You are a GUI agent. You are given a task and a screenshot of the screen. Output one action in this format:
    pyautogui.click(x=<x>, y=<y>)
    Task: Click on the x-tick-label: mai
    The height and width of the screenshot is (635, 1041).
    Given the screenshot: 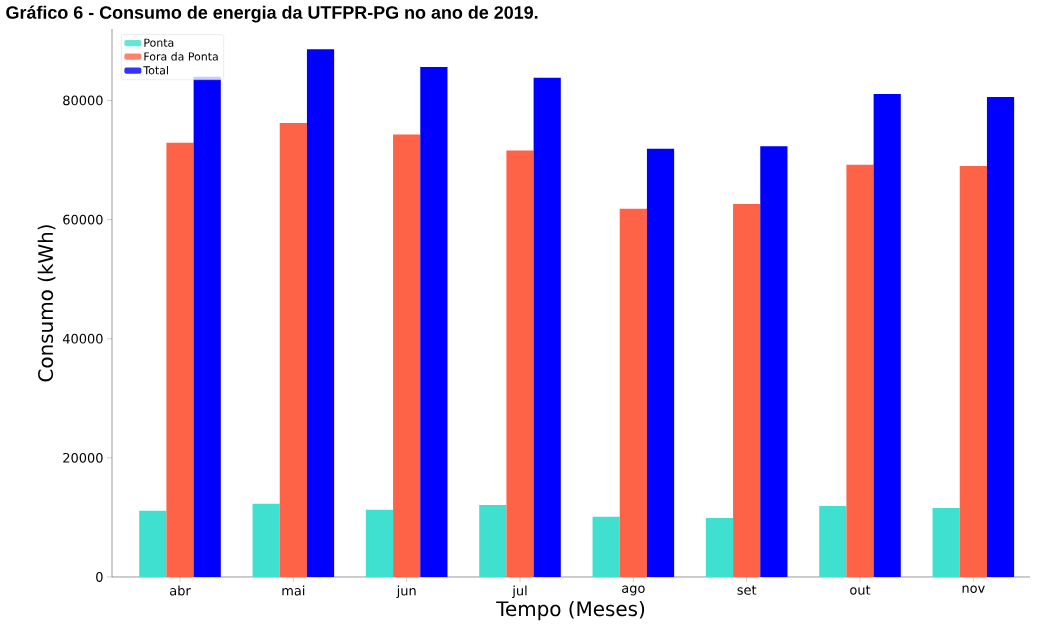 What is the action you would take?
    pyautogui.click(x=293, y=590)
    